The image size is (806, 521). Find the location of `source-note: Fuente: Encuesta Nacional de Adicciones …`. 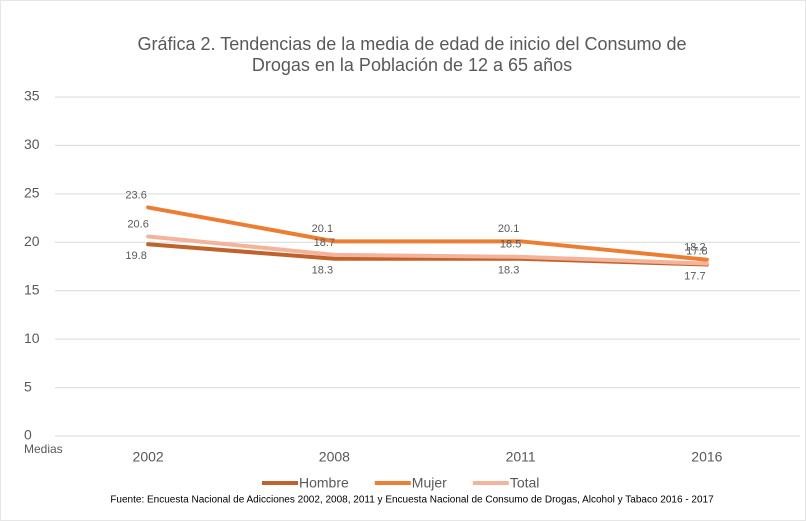

source-note: Fuente: Encuesta Nacional de Adicciones … is located at coordinates (412, 500).